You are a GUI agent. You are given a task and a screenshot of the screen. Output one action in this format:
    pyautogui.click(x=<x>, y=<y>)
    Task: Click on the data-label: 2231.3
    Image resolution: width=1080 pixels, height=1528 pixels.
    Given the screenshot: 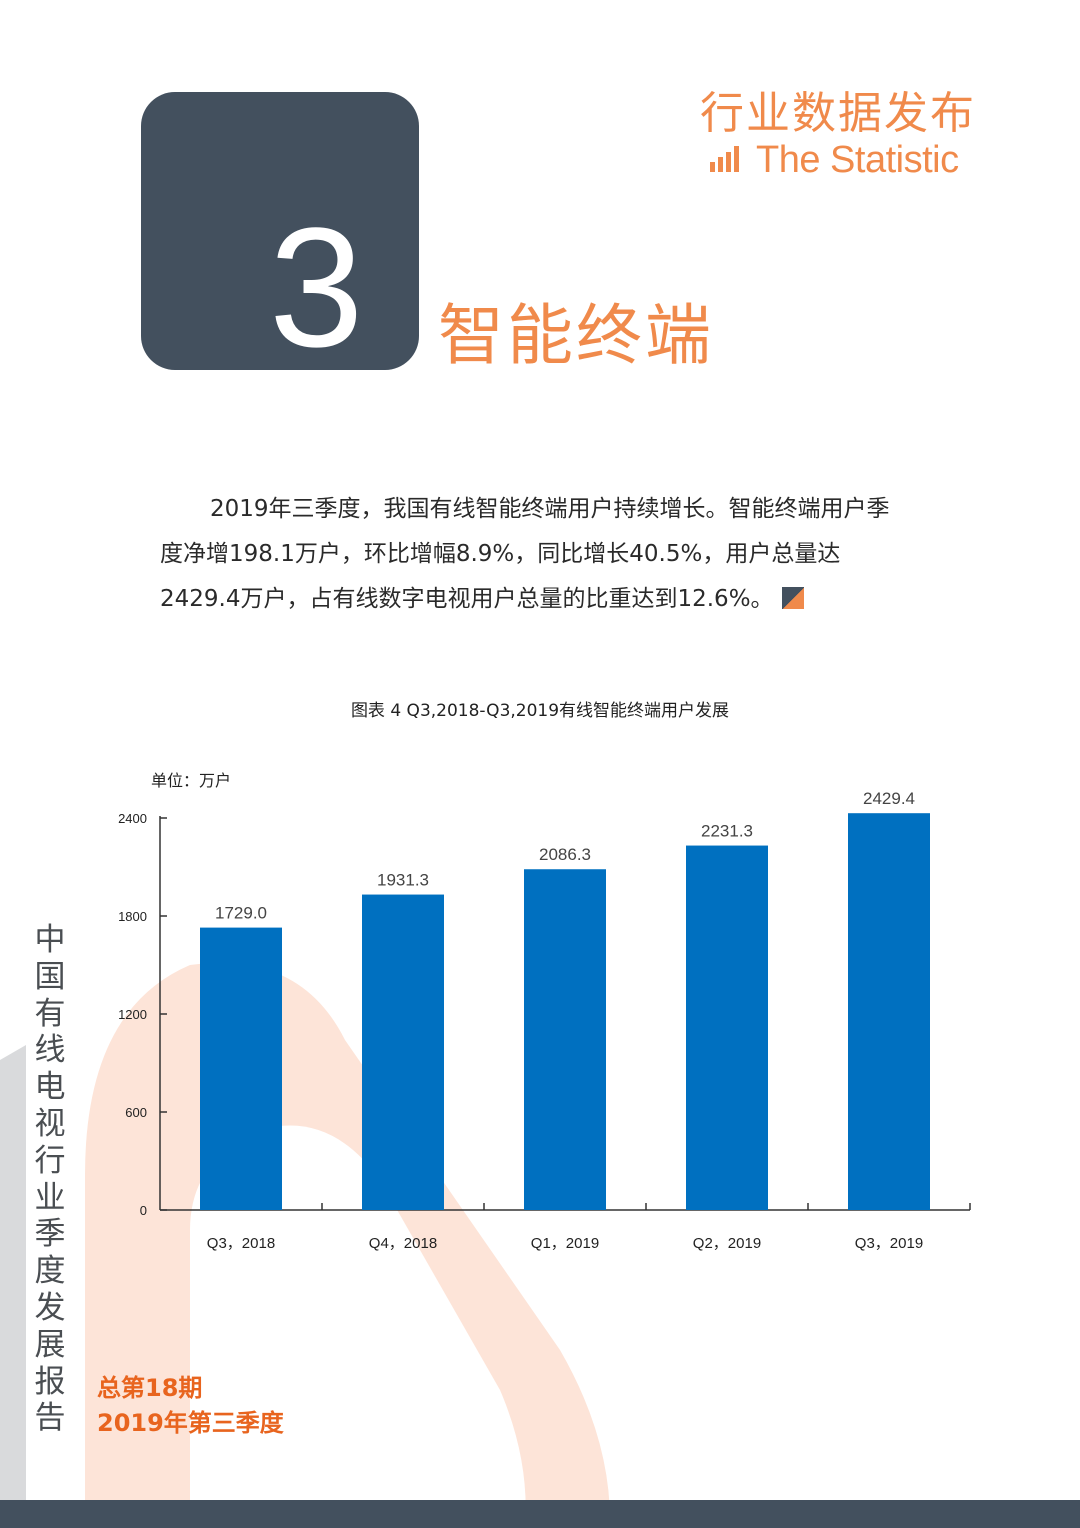 What is the action you would take?
    pyautogui.click(x=727, y=831)
    